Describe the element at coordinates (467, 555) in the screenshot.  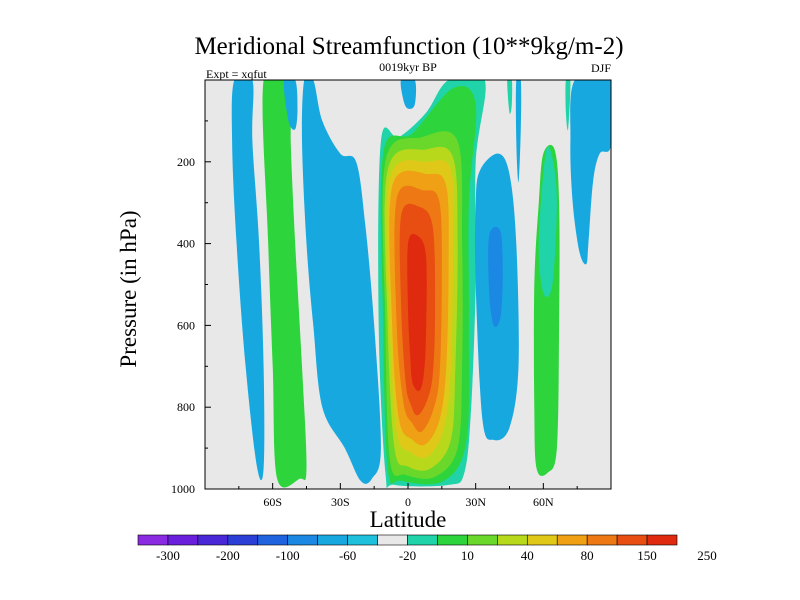
I see `colorbar-label: 10` at that location.